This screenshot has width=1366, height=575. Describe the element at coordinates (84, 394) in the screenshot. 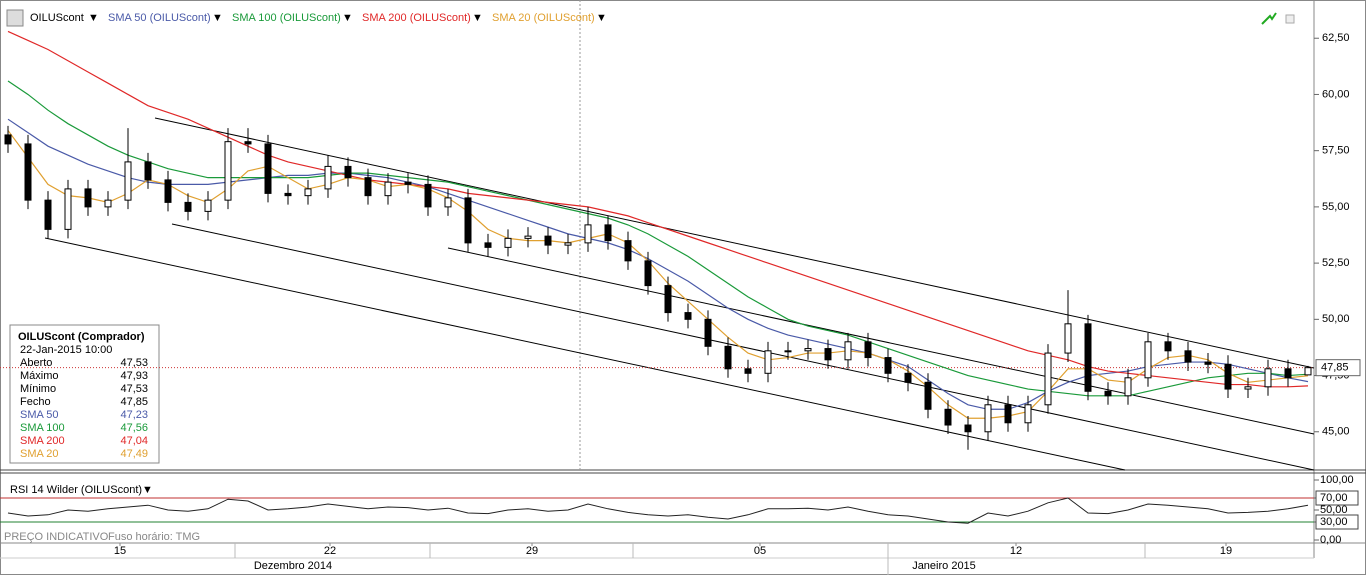

I see `info-box` at that location.